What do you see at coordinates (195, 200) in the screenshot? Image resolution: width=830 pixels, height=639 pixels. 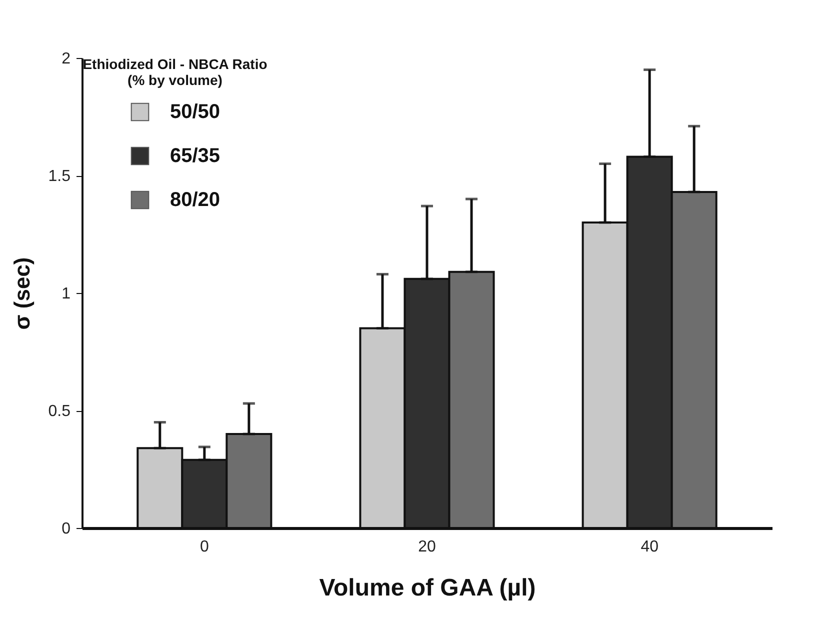 I see `legend-label: 80/20` at bounding box center [195, 200].